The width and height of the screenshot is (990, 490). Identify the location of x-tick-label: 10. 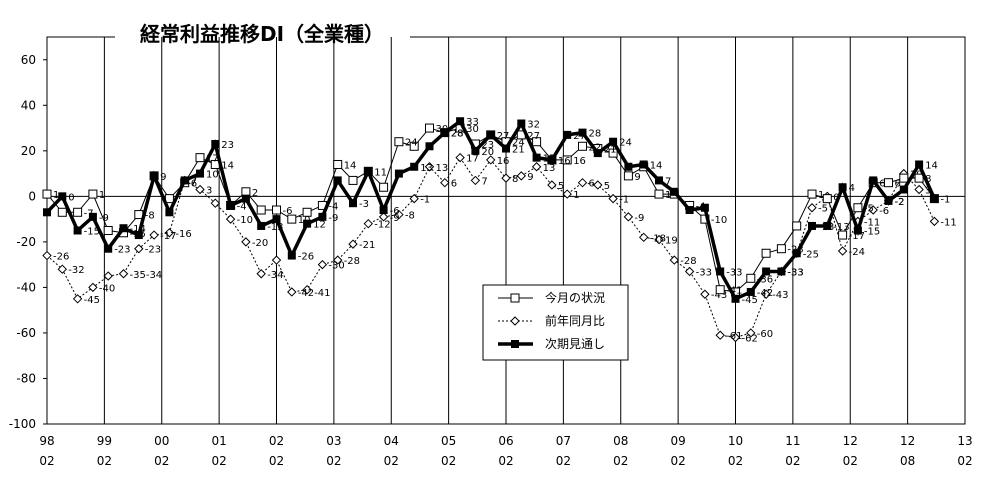
(735, 441).